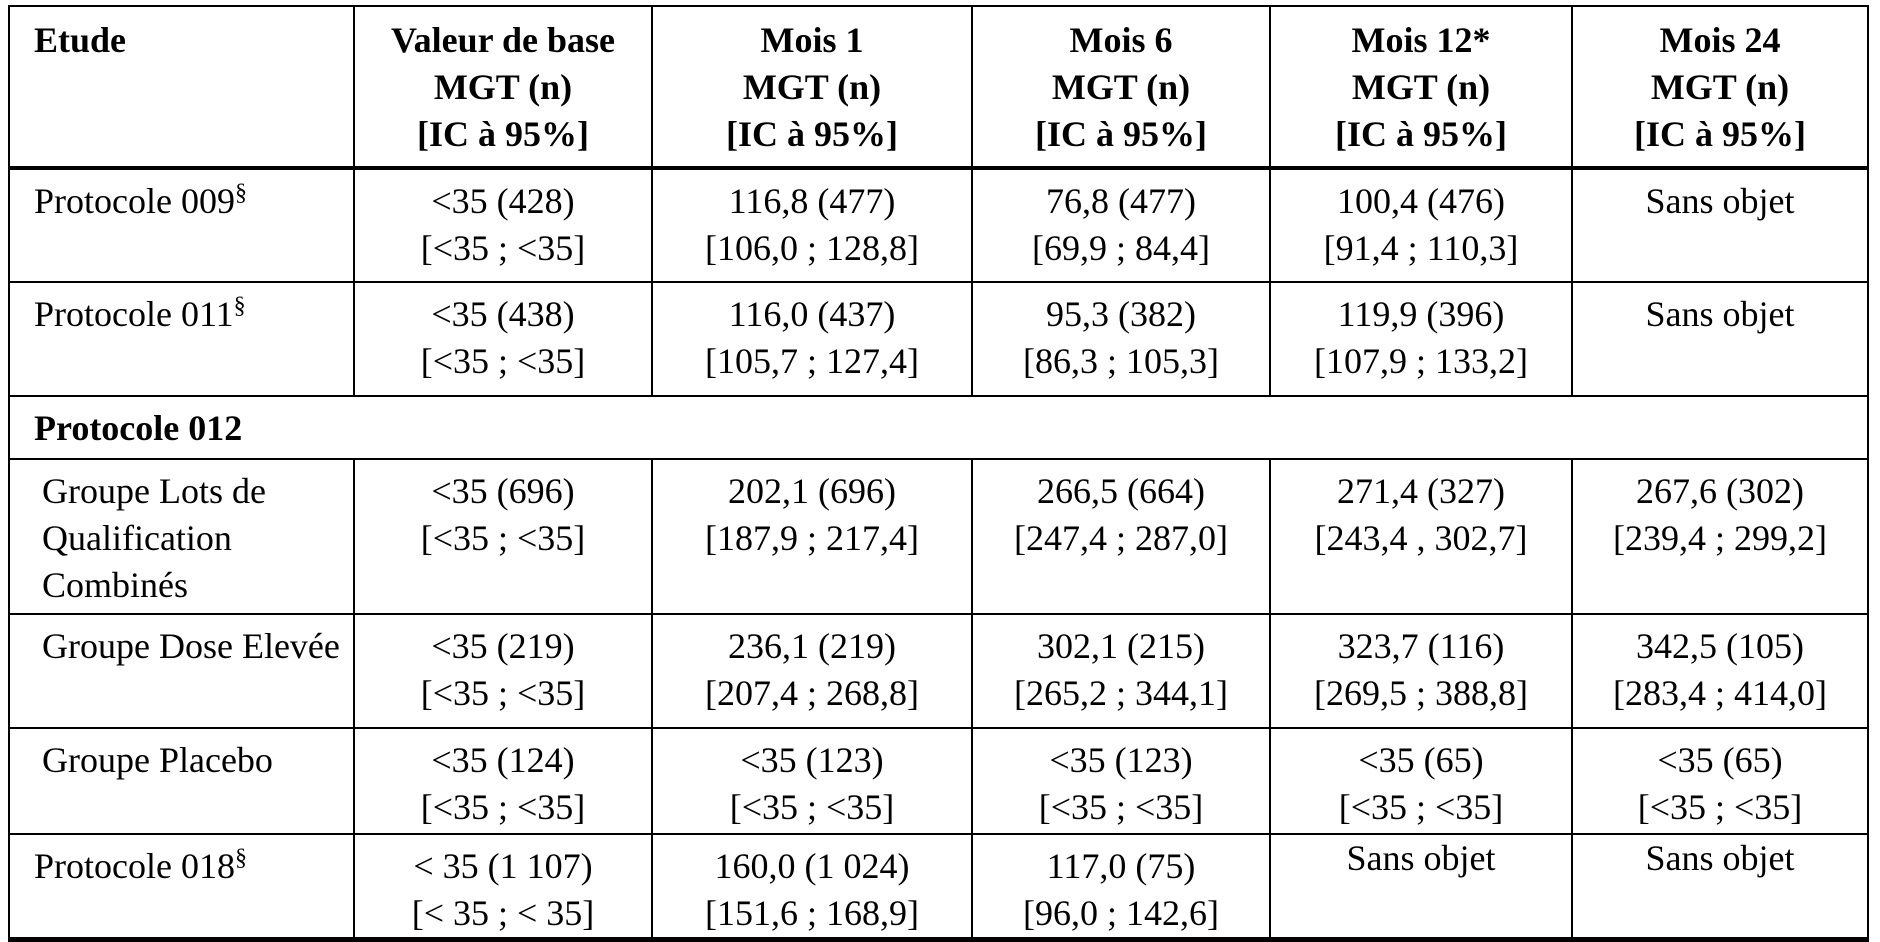  I want to click on cell: 271,4 (327) [243,4 , 302,7], so click(1421, 536).